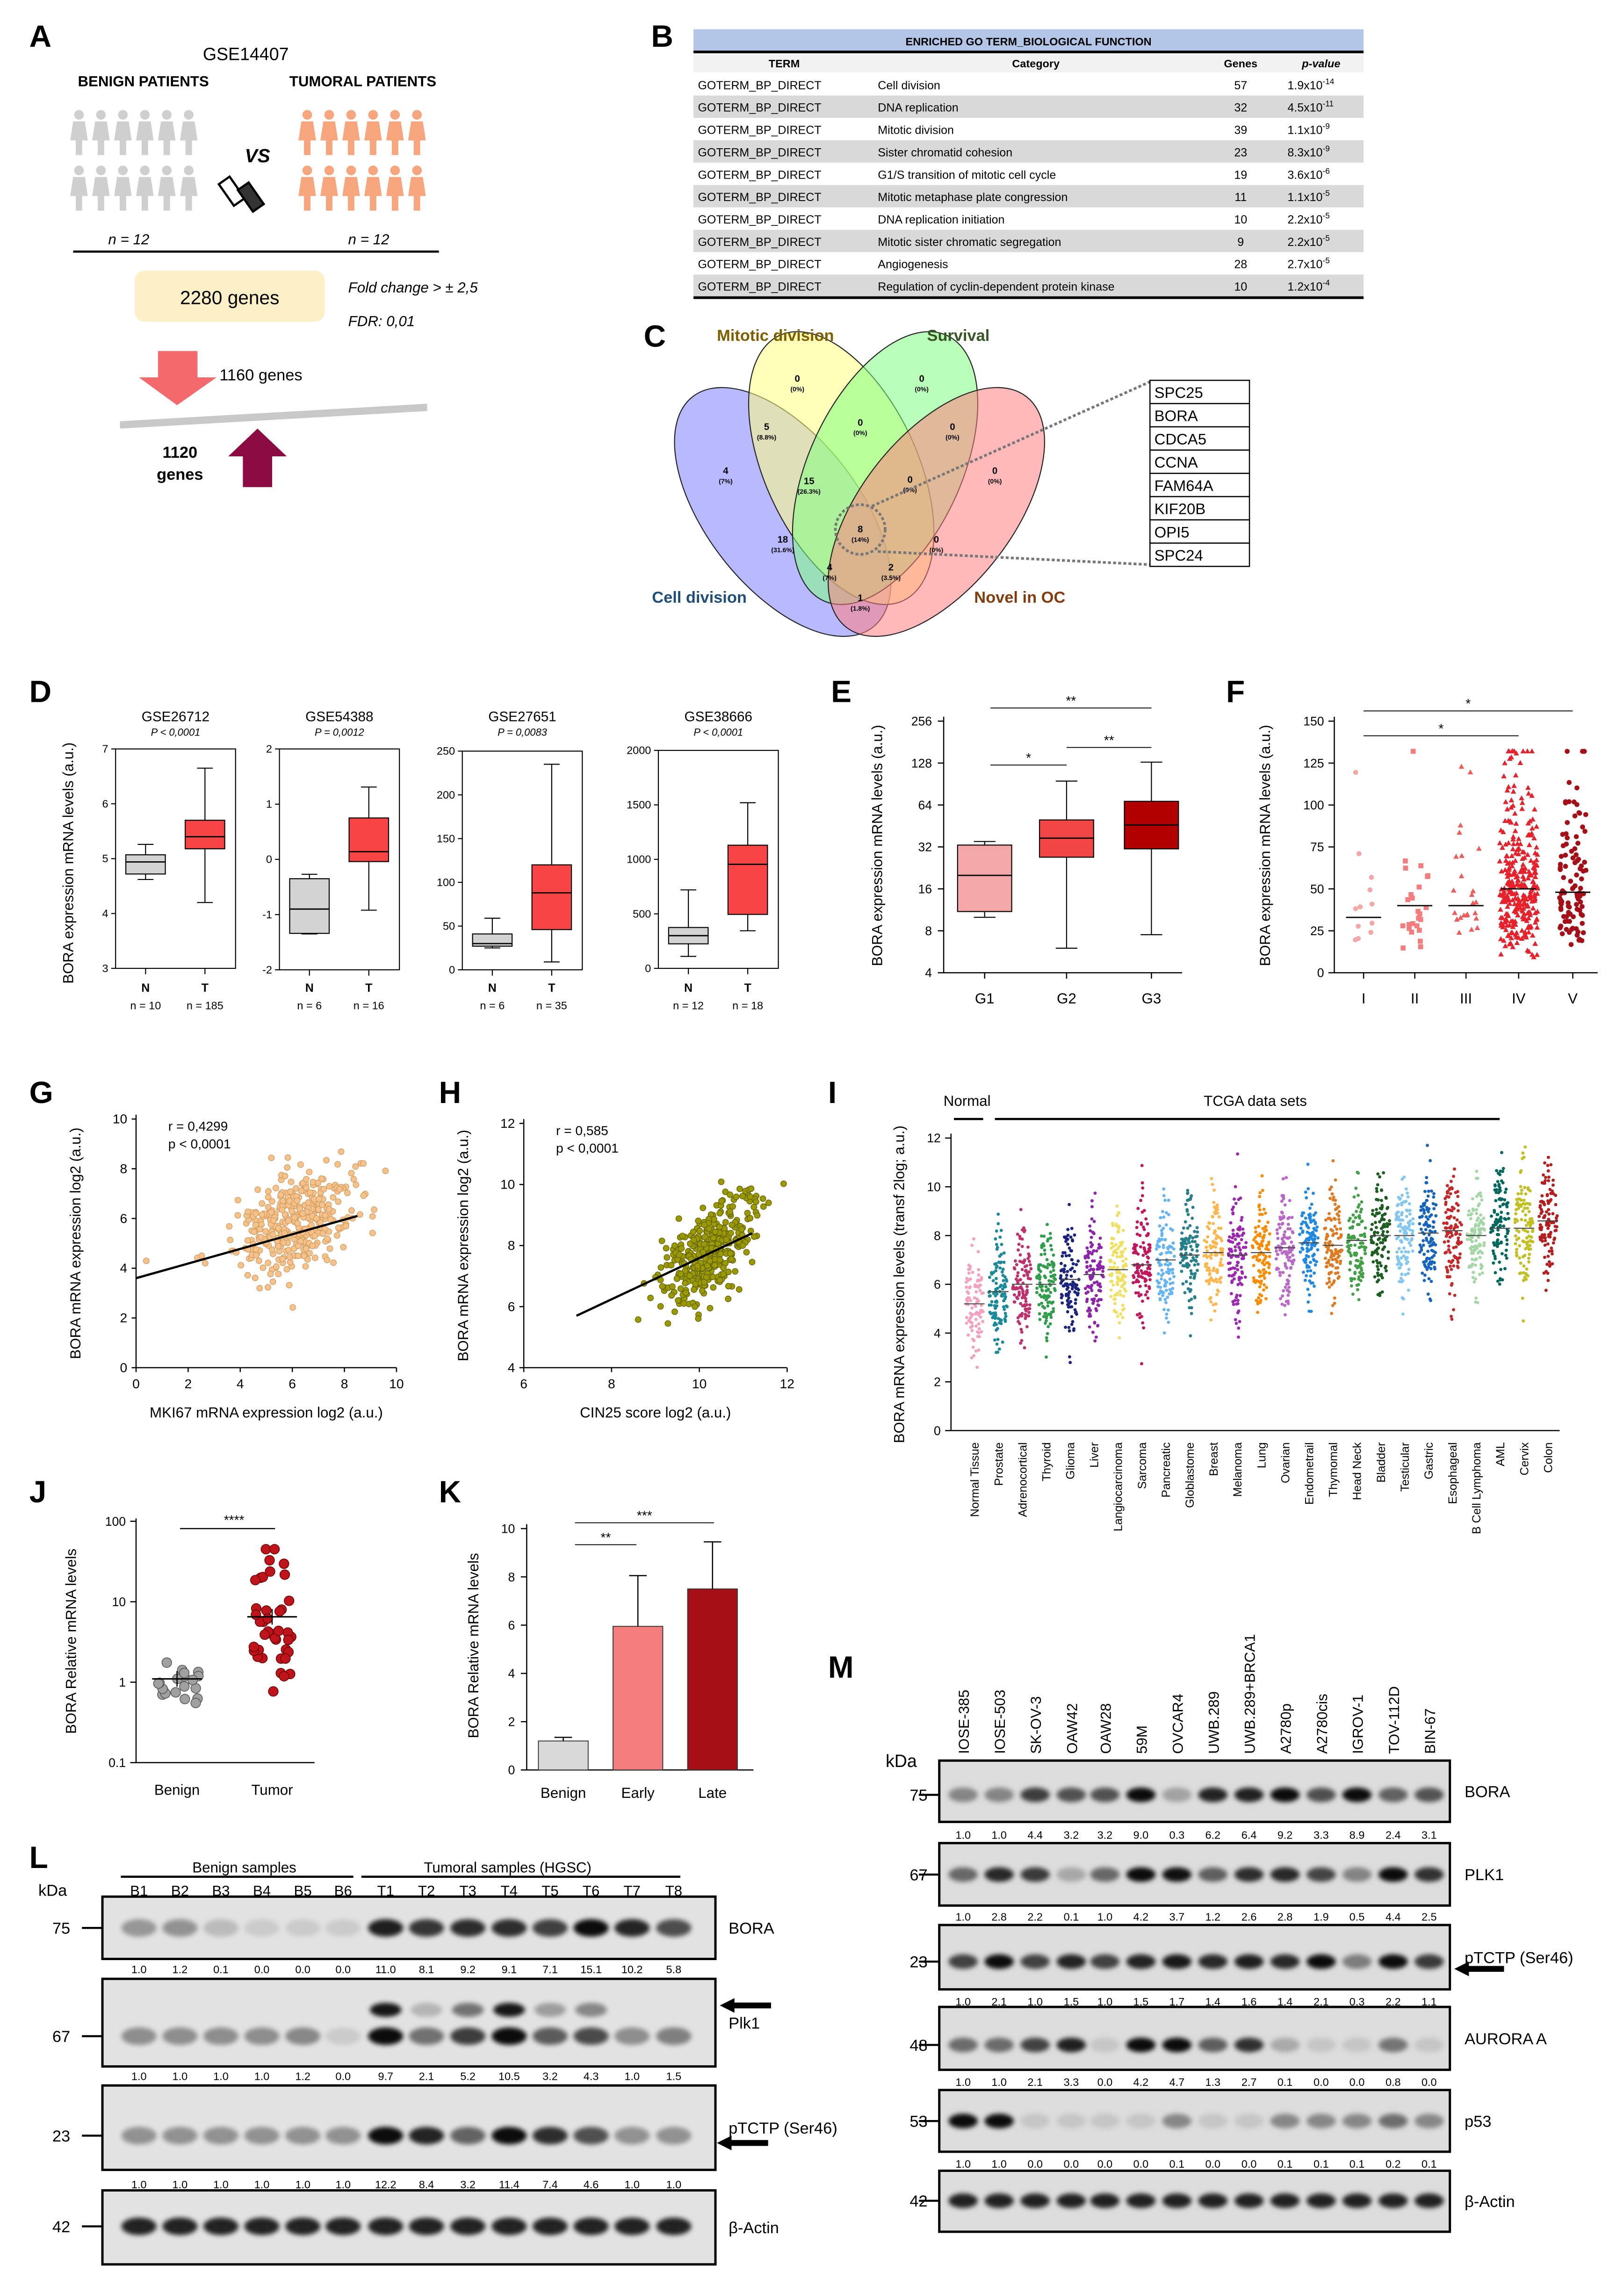 The height and width of the screenshot is (2279, 1624). Describe the element at coordinates (1029, 42) in the screenshot. I see `table-title: ENRICHED GO TERM_BIOLOGICAL FUNCTION` at that location.